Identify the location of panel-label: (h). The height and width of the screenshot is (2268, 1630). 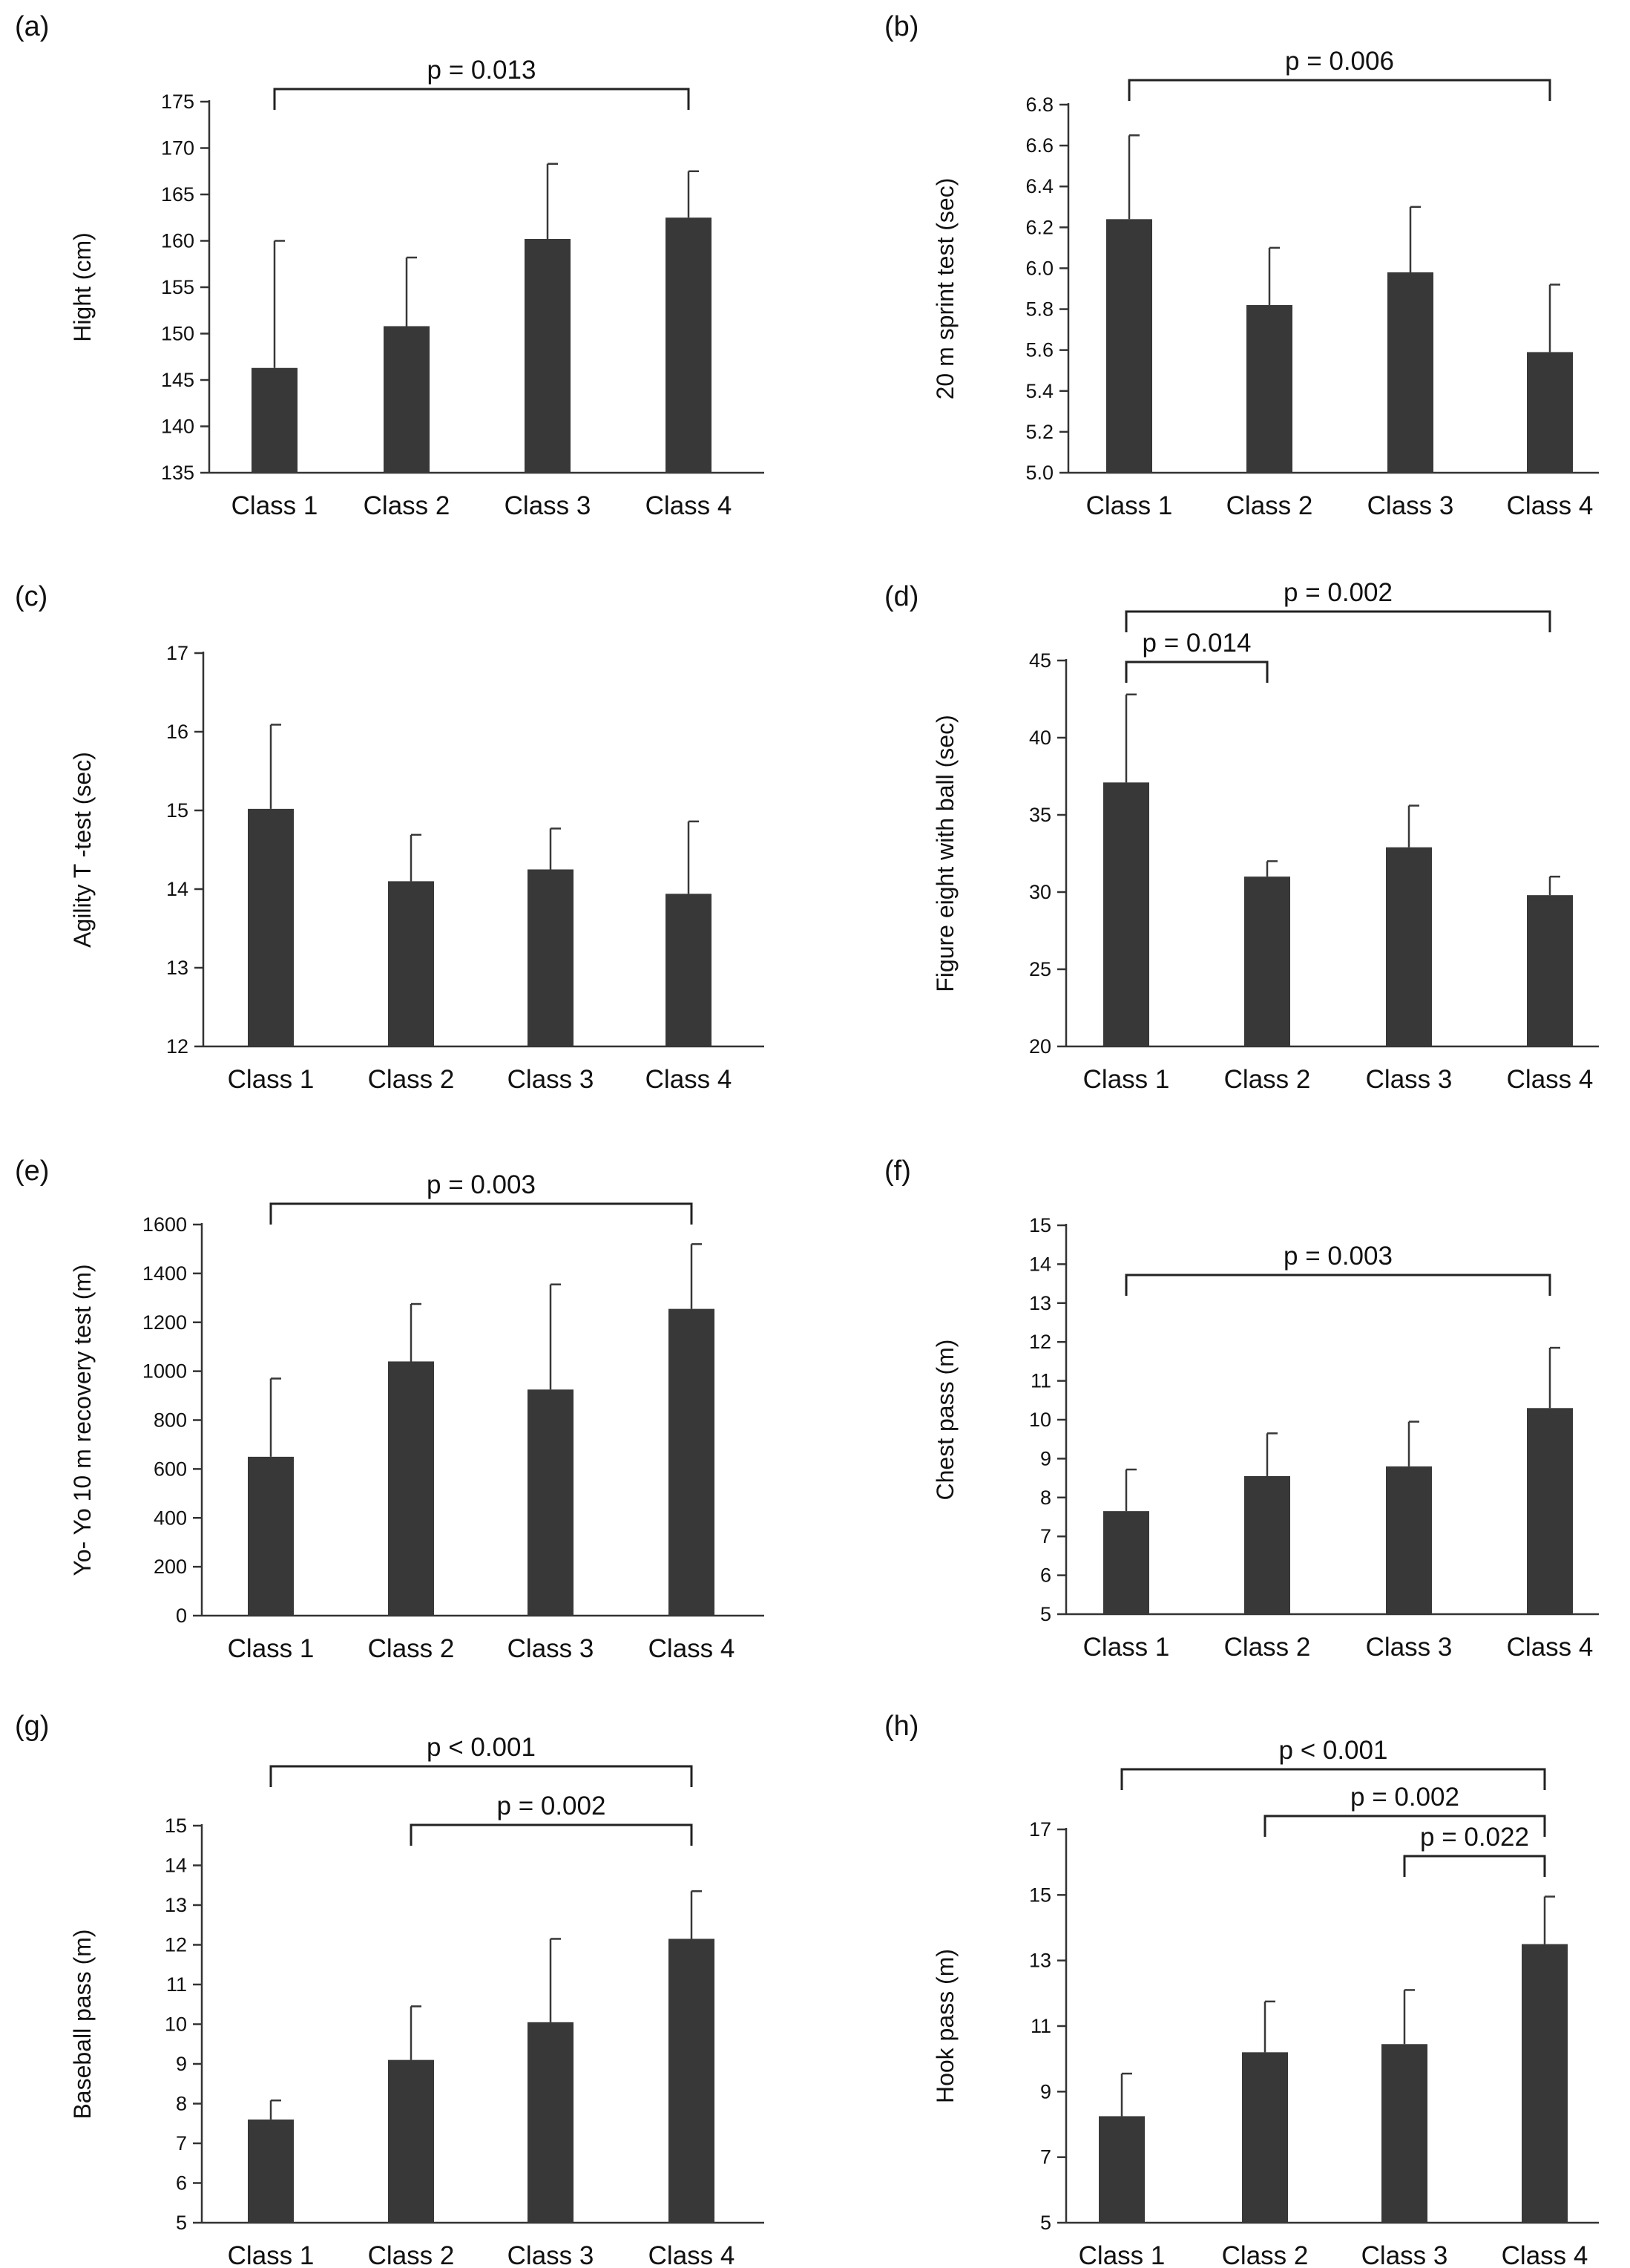
(901, 1726).